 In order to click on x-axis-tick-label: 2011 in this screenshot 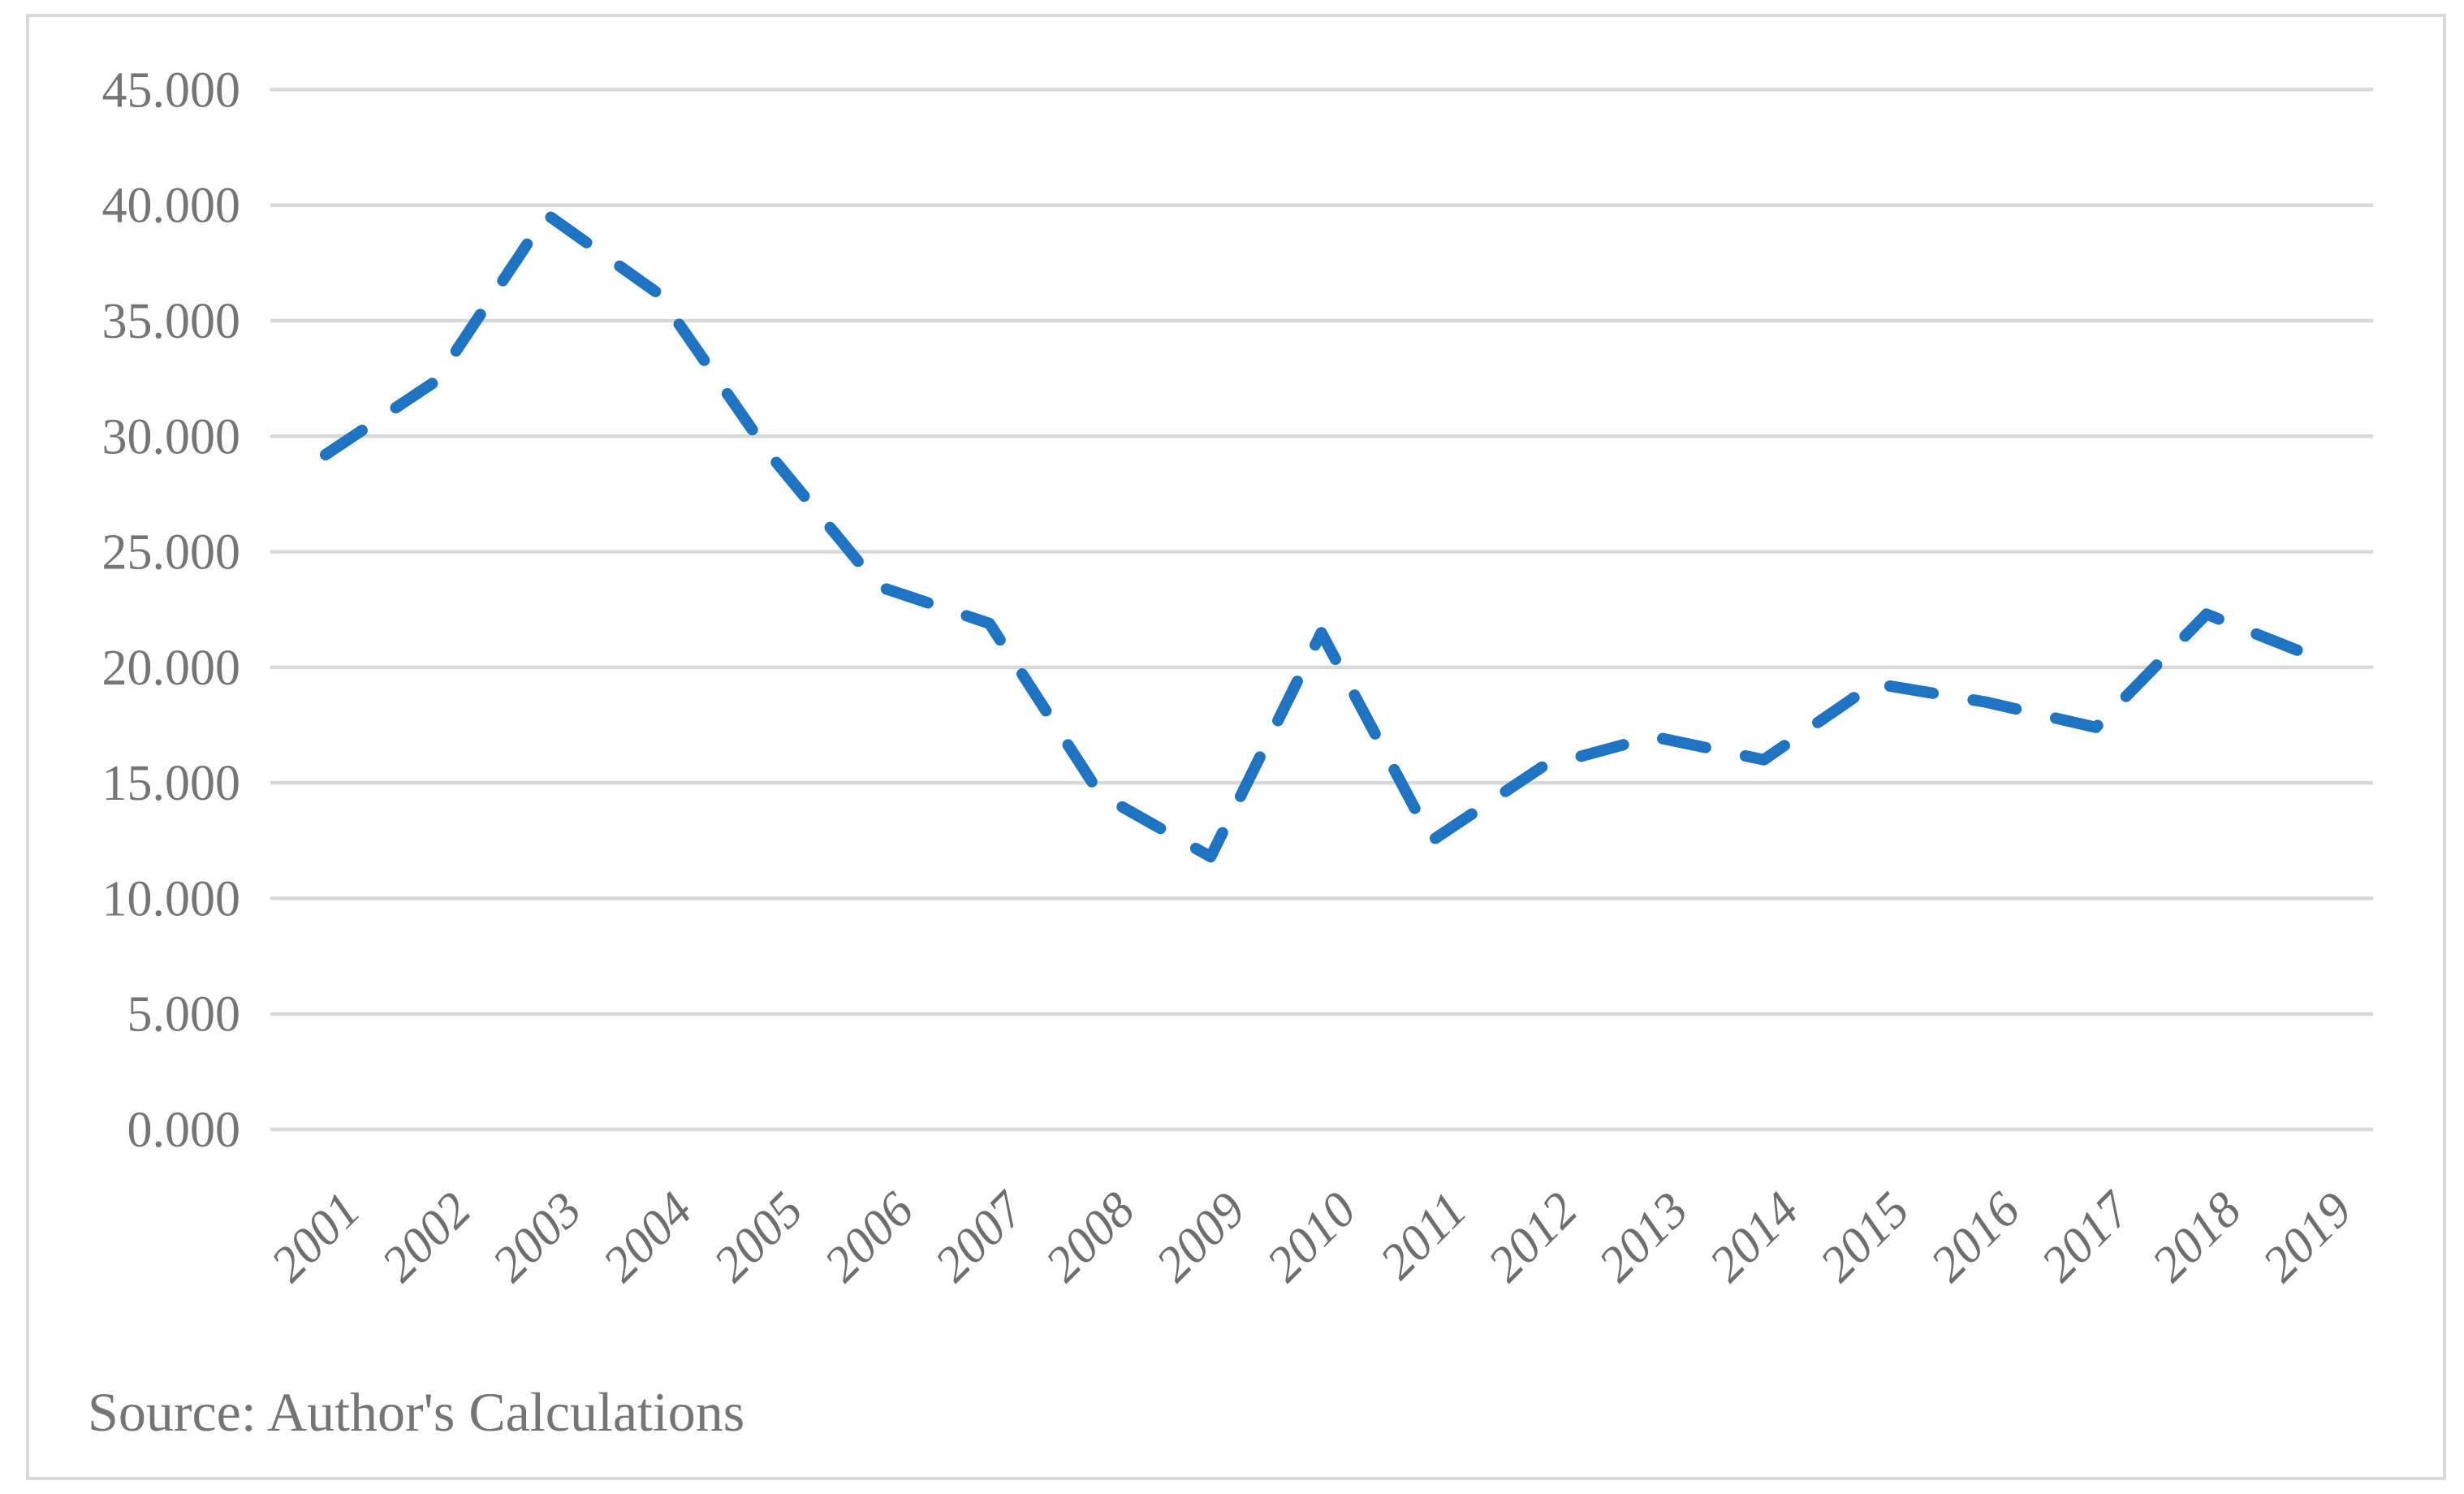, I will do `click(1424, 1236)`.